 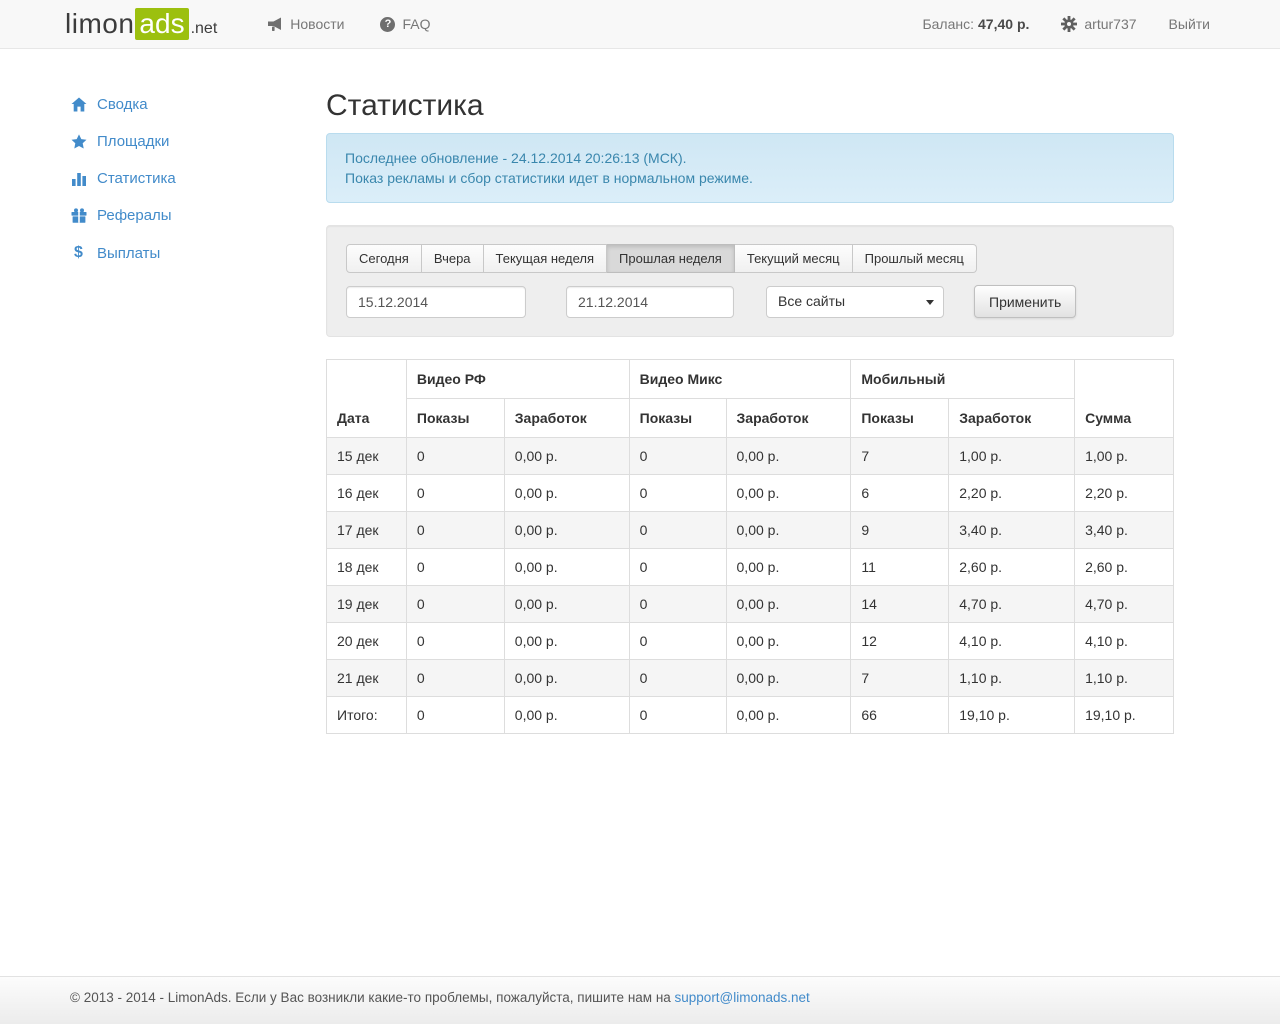 I want to click on sidebar-item-summary: Сводка, so click(x=198, y=104).